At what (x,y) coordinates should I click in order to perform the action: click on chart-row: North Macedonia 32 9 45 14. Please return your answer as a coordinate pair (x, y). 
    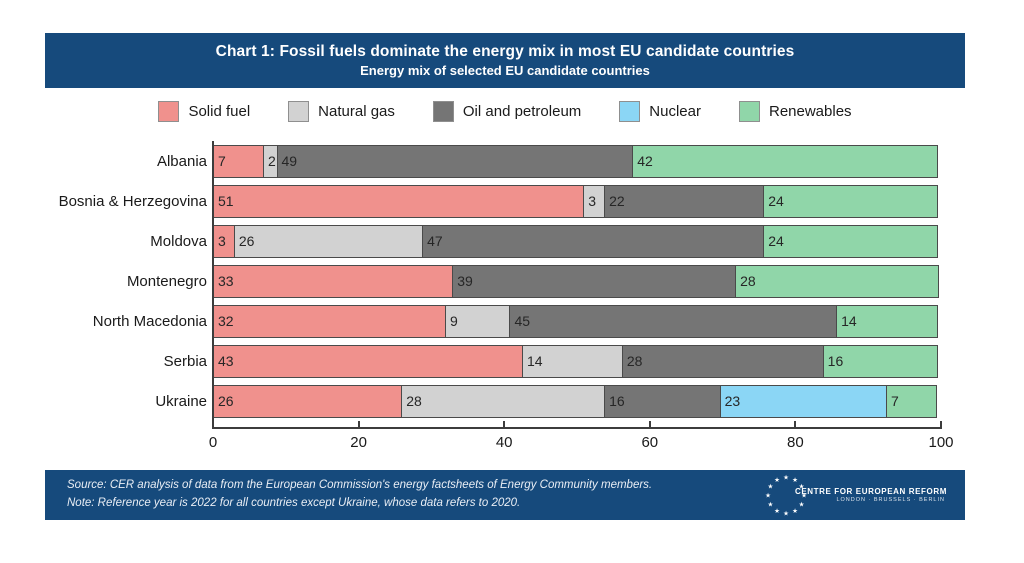
    Looking at the image, I should click on (493, 321).